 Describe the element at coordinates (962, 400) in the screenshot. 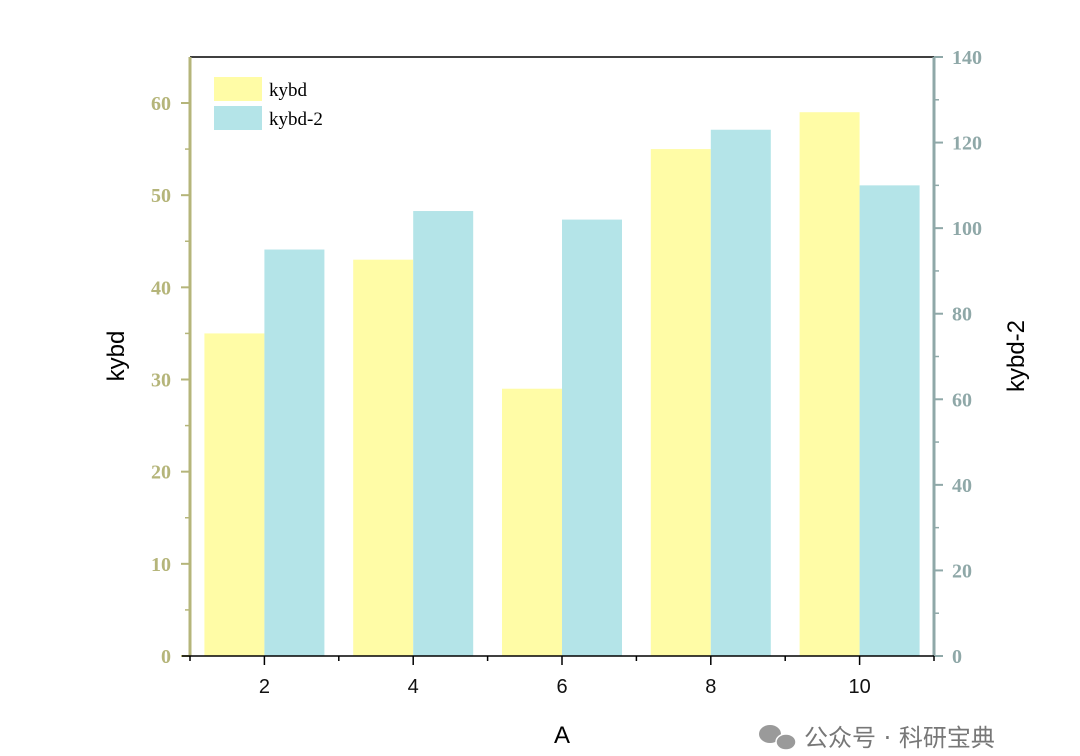

I see `right-tick-label: 60` at that location.